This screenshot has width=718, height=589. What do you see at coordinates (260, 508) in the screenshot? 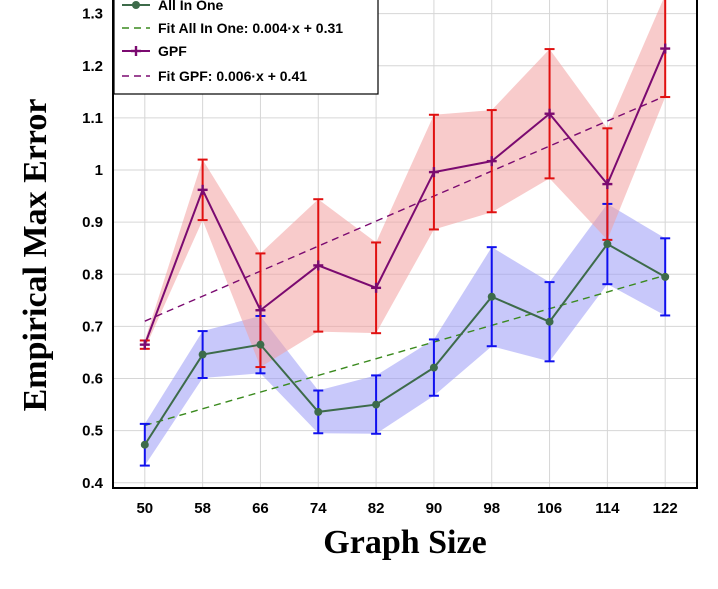
I see `x-tick-label: 66` at bounding box center [260, 508].